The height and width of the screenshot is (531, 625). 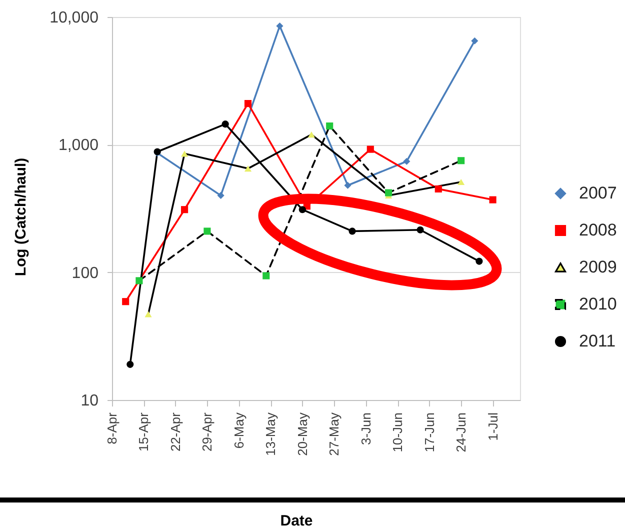 I want to click on x-tick-label: 8-Apr, so click(x=112, y=428).